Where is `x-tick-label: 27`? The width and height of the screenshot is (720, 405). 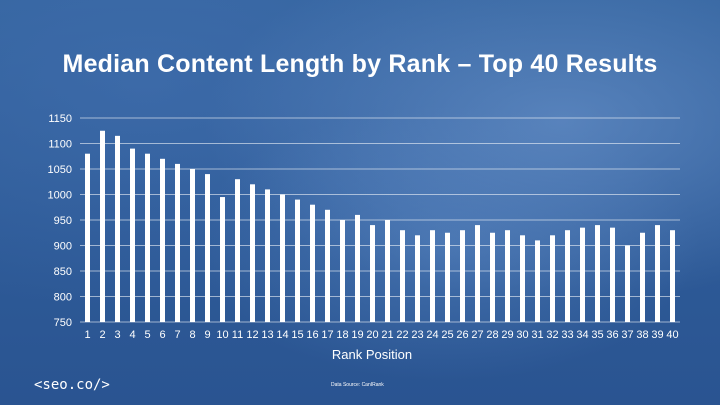
x-tick-label: 27 is located at coordinates (477, 335).